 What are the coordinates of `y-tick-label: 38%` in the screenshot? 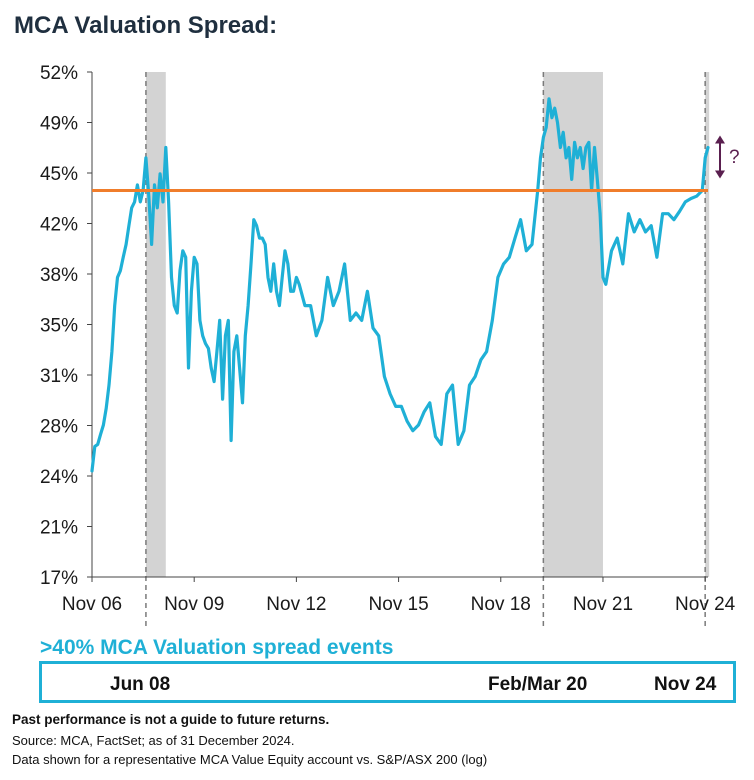 It's located at (59, 275).